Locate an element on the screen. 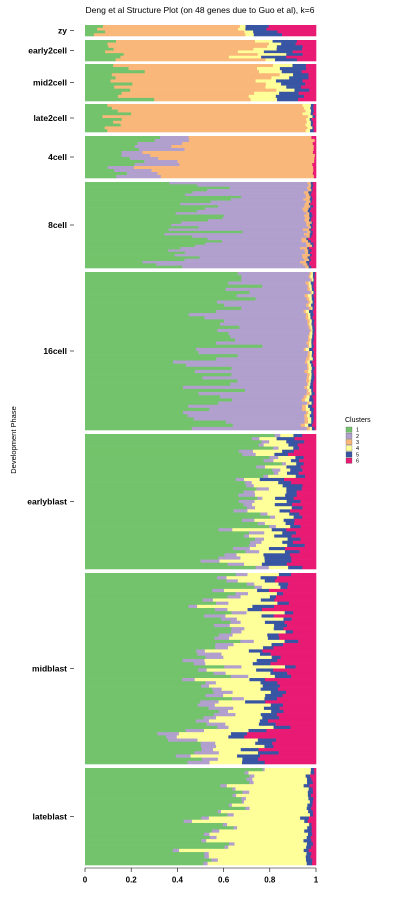 This screenshot has width=400, height=900. legend-label: 3 is located at coordinates (357, 443).